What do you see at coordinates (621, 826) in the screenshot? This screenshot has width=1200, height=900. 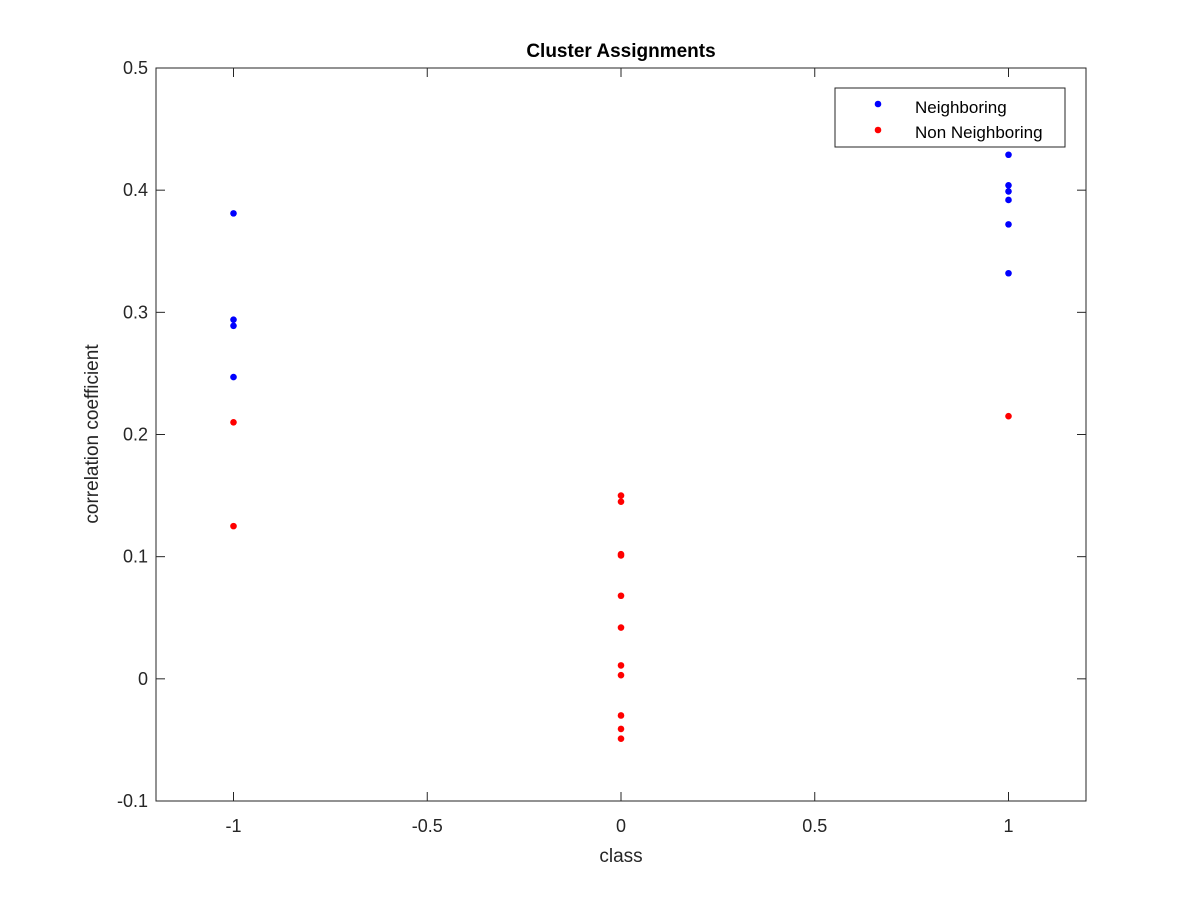 I see `x-tick-label: 0` at bounding box center [621, 826].